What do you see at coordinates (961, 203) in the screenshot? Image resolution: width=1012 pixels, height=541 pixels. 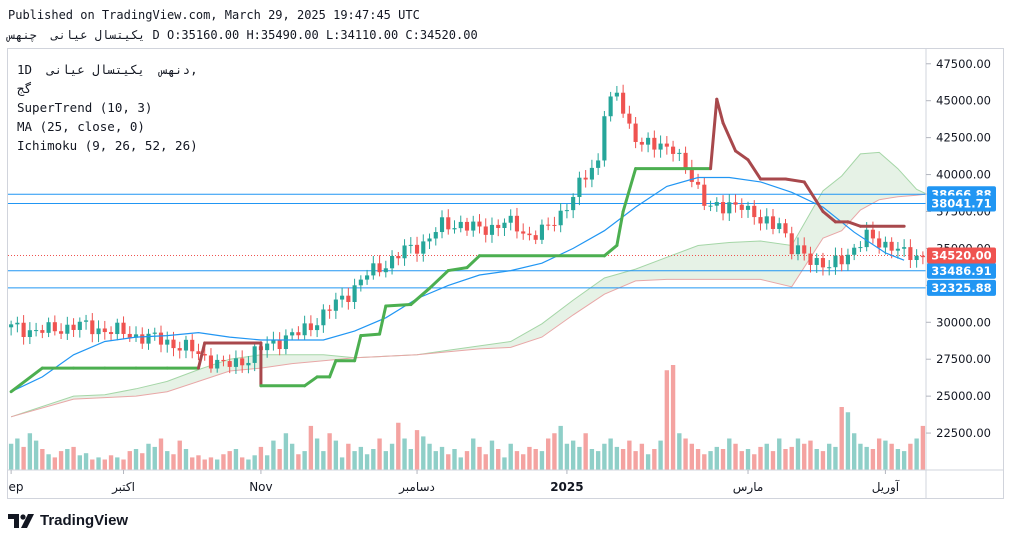 I see `level-tag-1-bg` at bounding box center [961, 203].